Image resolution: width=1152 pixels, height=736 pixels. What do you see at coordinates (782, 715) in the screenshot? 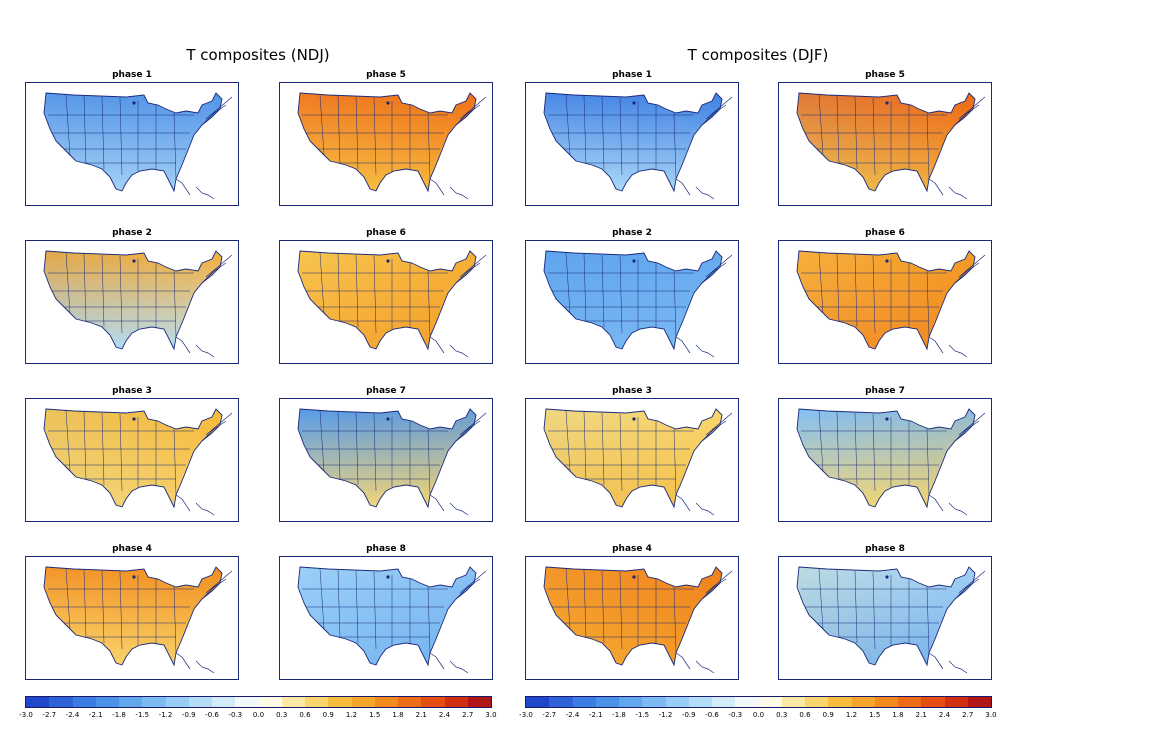
I see `colorbar-tick-label: 0.3` at bounding box center [782, 715].